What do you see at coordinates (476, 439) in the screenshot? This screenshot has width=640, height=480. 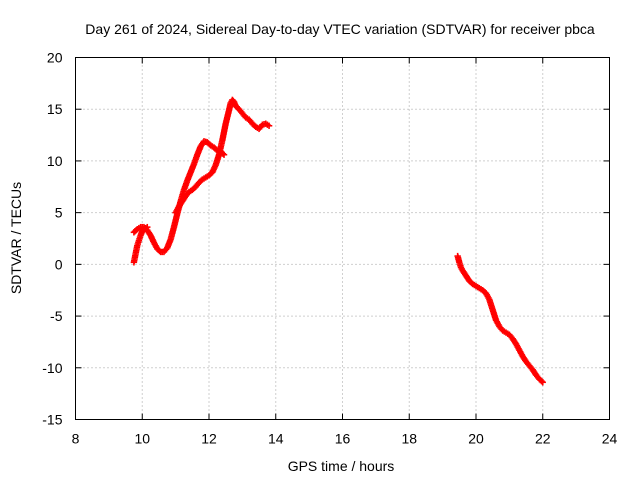 I see `x-tick-label: 20` at bounding box center [476, 439].